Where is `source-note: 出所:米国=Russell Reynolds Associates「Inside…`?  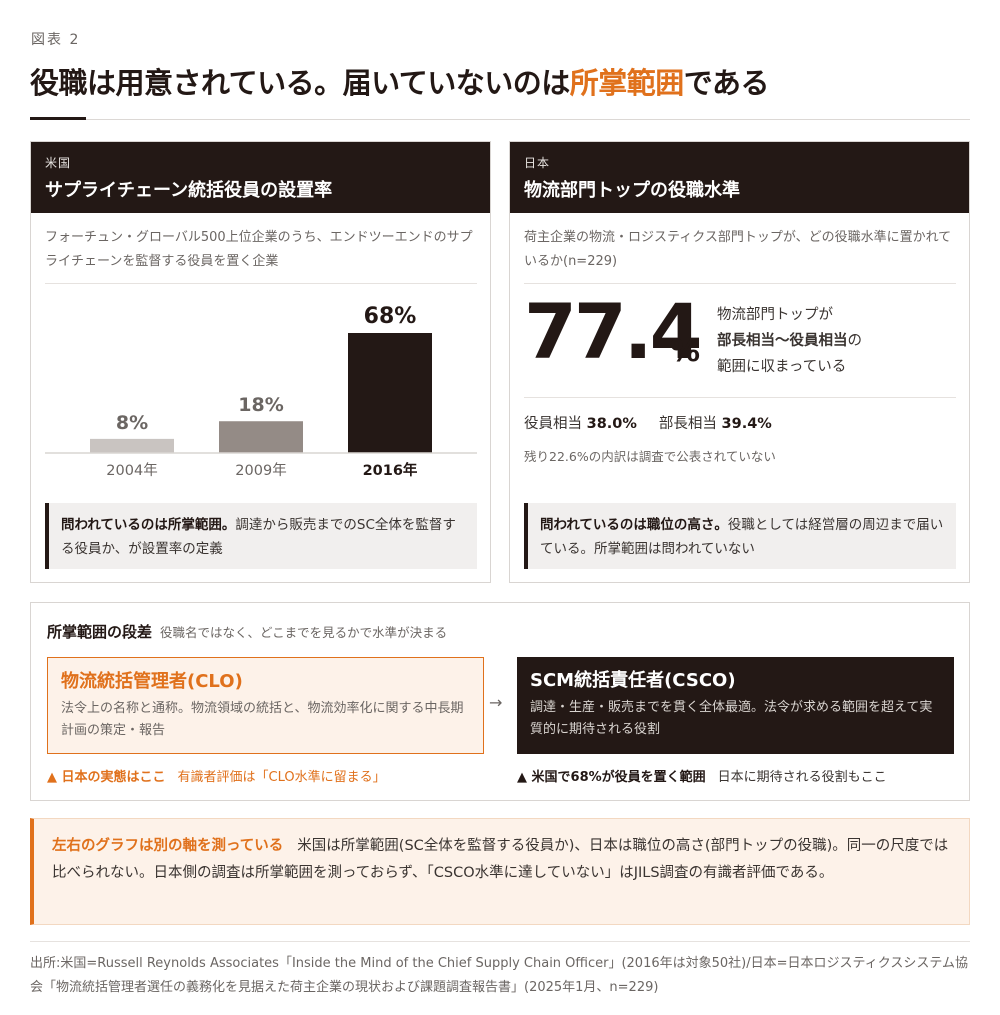 source-note: 出所:米国=Russell Reynolds Associates「Inside… is located at coordinates (499, 975).